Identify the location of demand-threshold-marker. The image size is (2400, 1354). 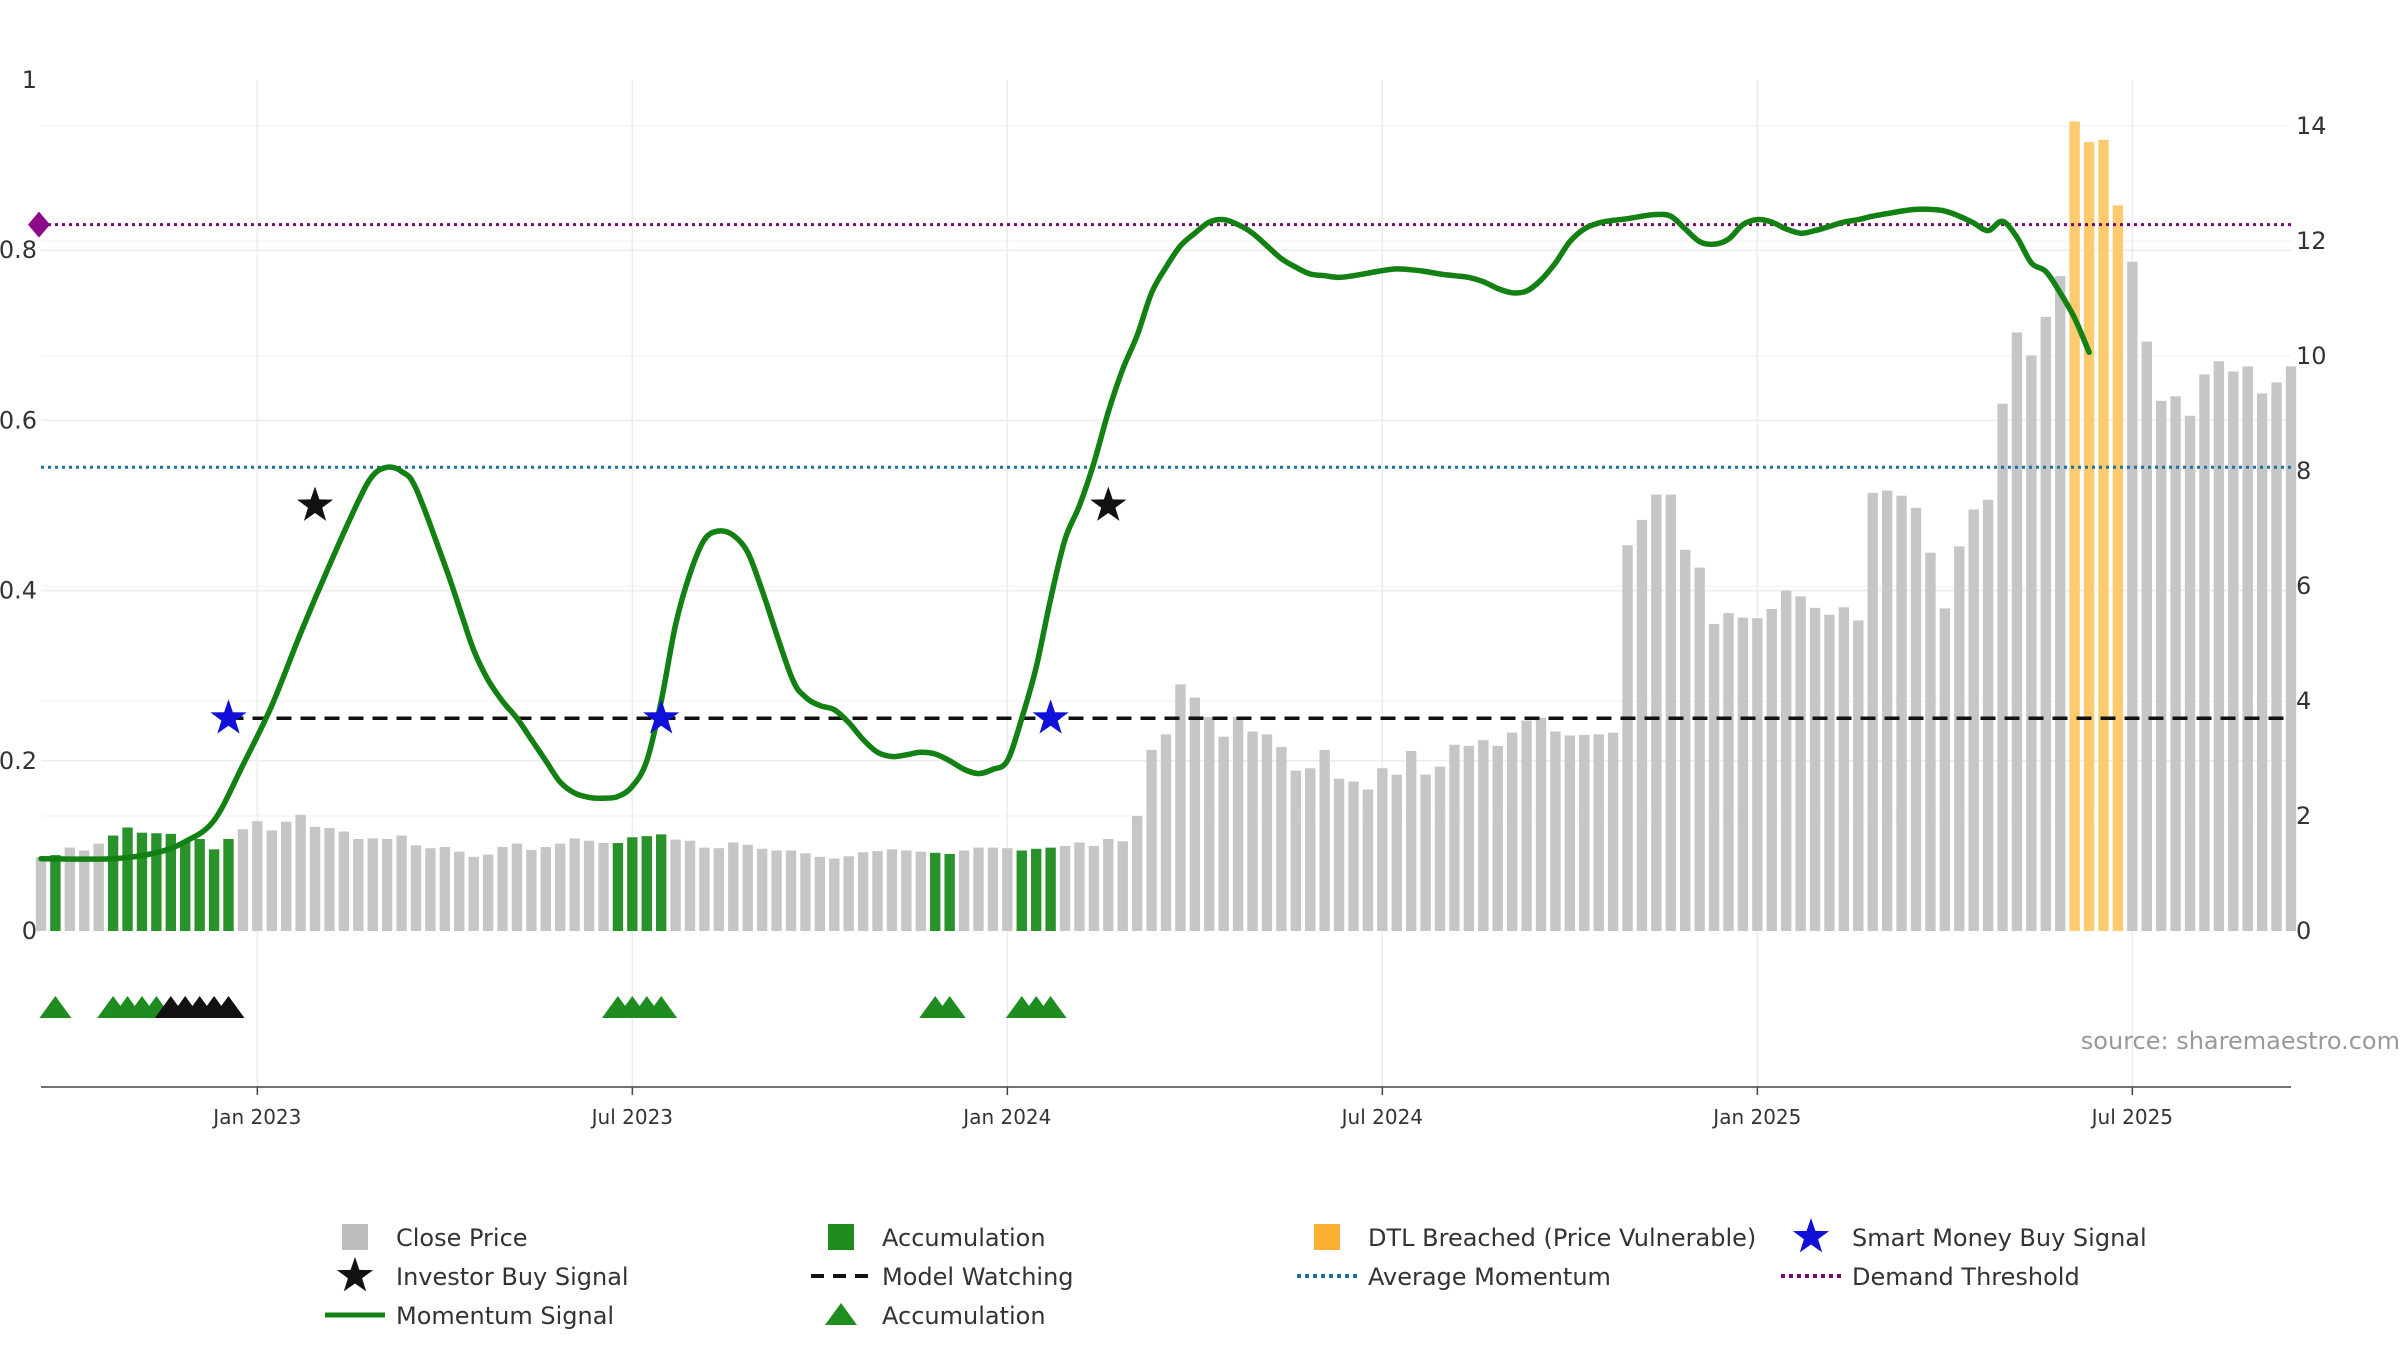
(39, 224).